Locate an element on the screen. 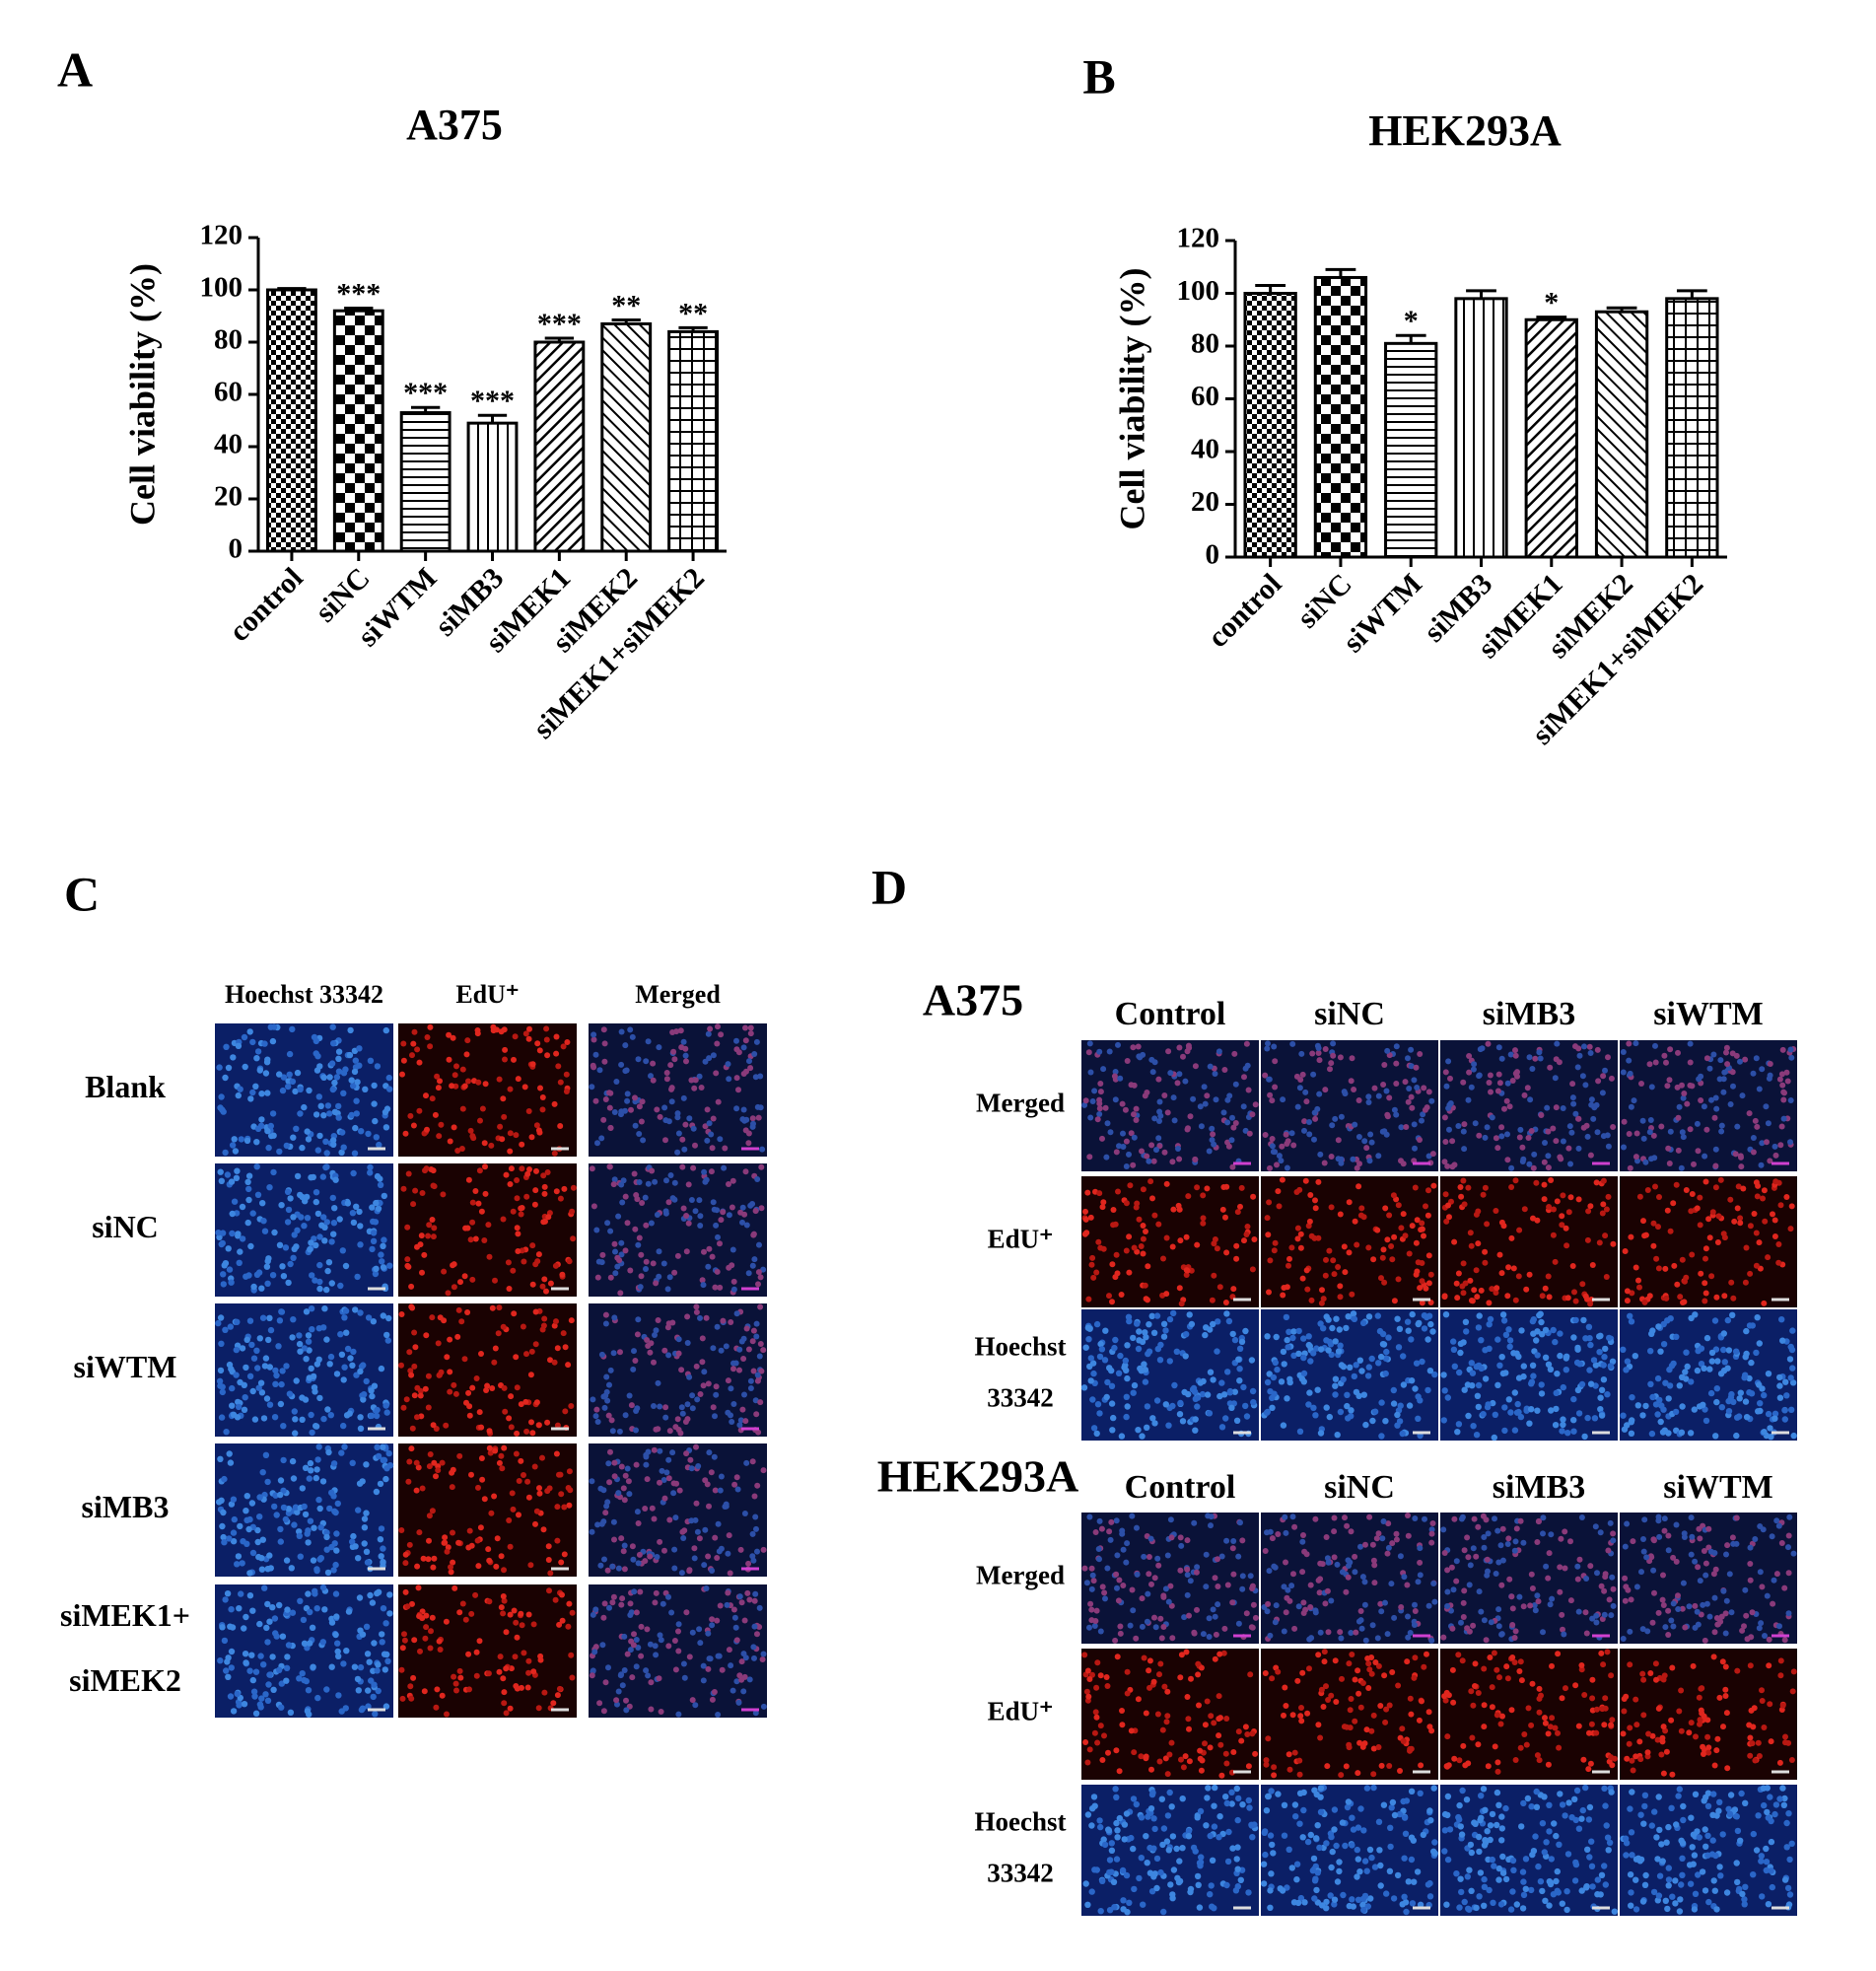 Image resolution: width=1876 pixels, height=1971 pixels. micrograph is located at coordinates (1529, 1105).